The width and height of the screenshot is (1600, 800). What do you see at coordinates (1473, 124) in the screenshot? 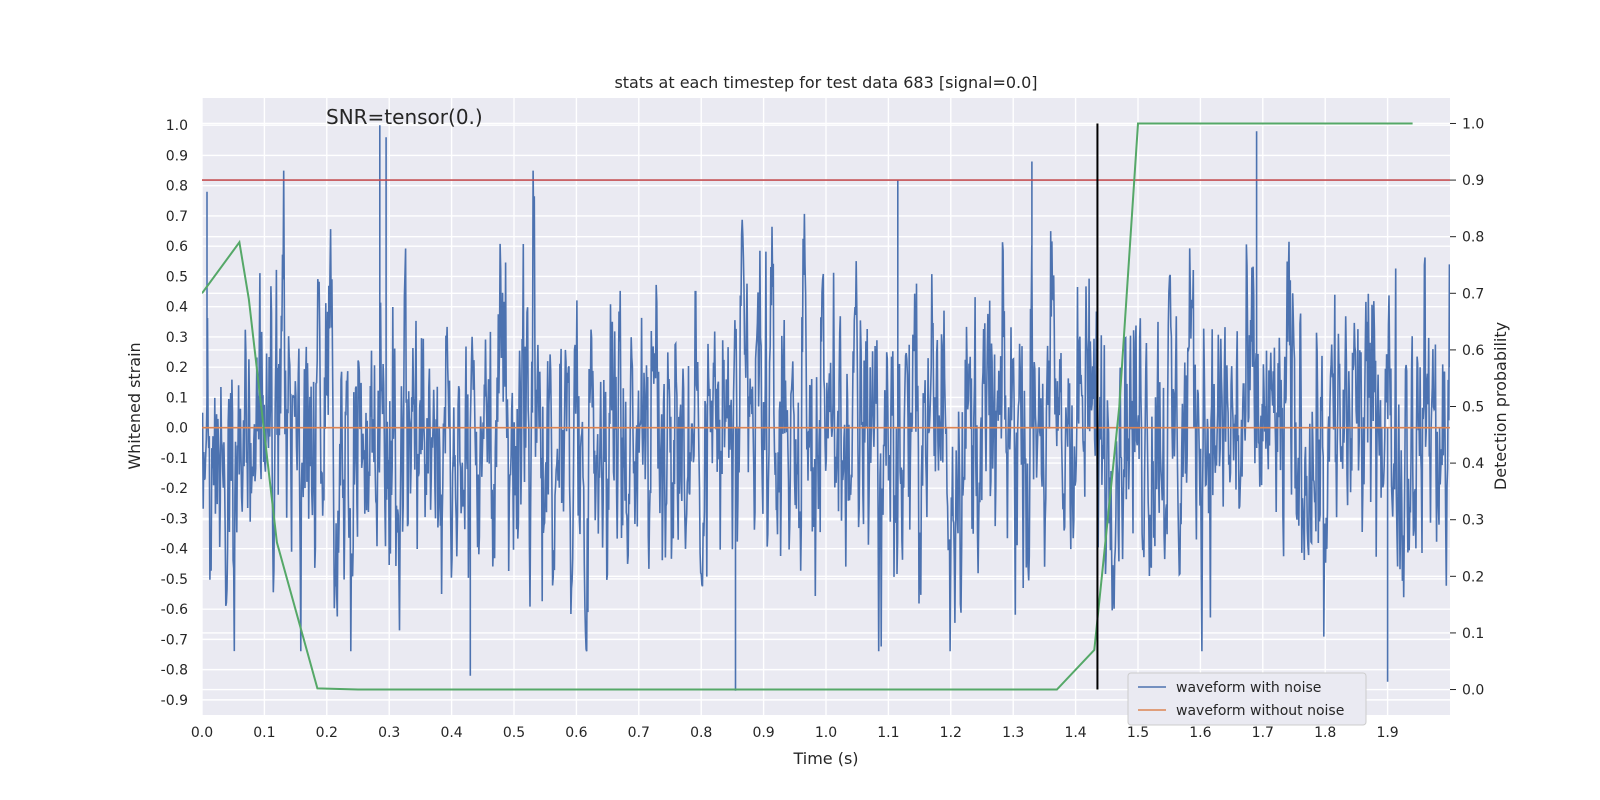
I see `y2-tick-label: 1.0` at bounding box center [1473, 124].